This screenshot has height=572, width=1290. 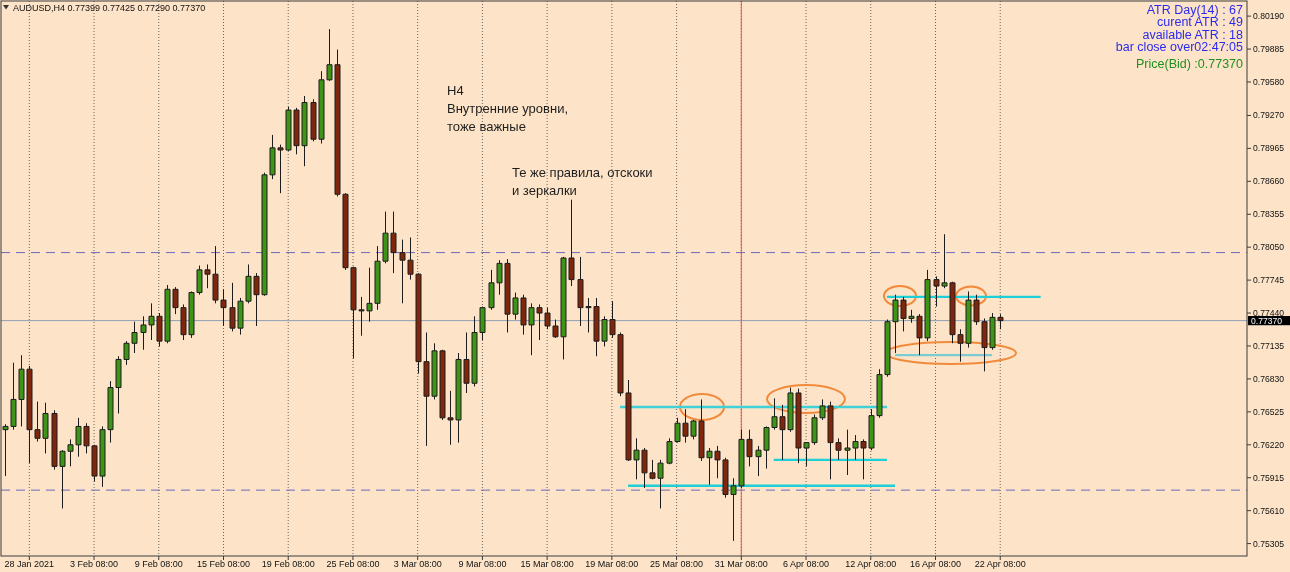 I want to click on x-tick-label: 9 Mar 08:00, so click(x=482, y=564).